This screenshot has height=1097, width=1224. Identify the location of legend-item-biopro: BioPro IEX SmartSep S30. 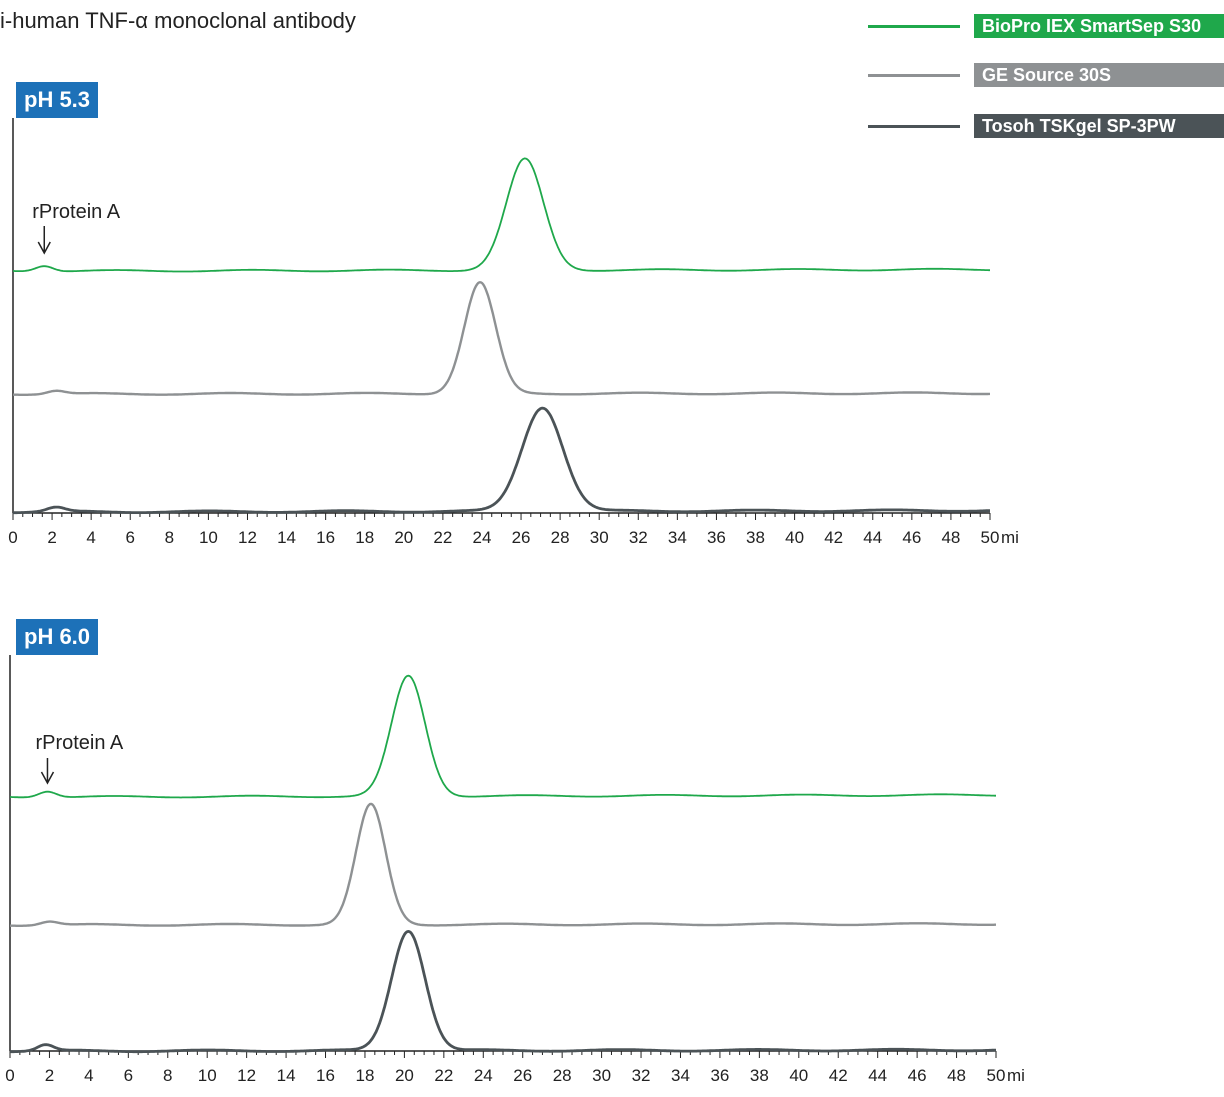
(1046, 26).